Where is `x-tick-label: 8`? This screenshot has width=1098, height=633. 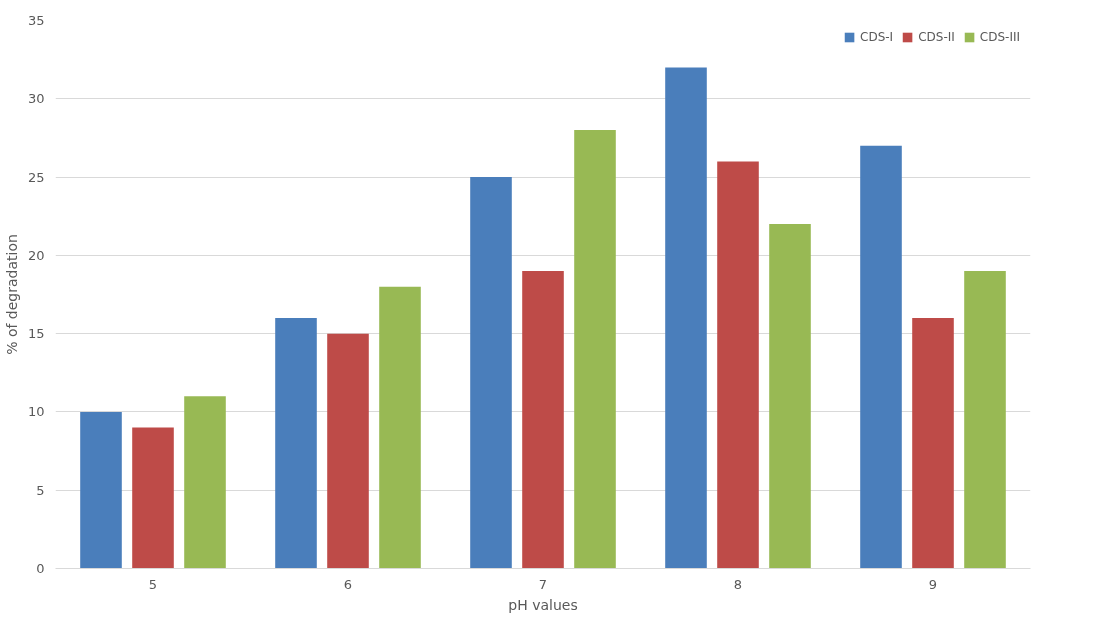
x-tick-label: 8 is located at coordinates (738, 584).